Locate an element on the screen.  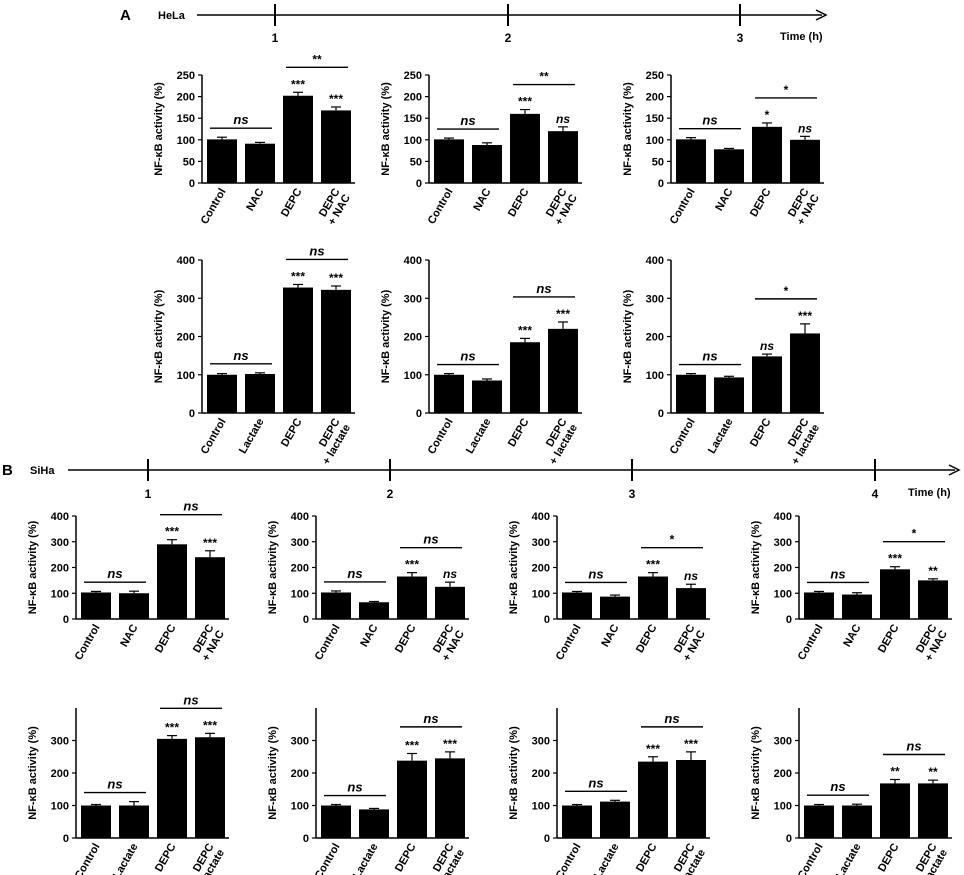
time-axis-label-b: Time (h) is located at coordinates (929, 493).